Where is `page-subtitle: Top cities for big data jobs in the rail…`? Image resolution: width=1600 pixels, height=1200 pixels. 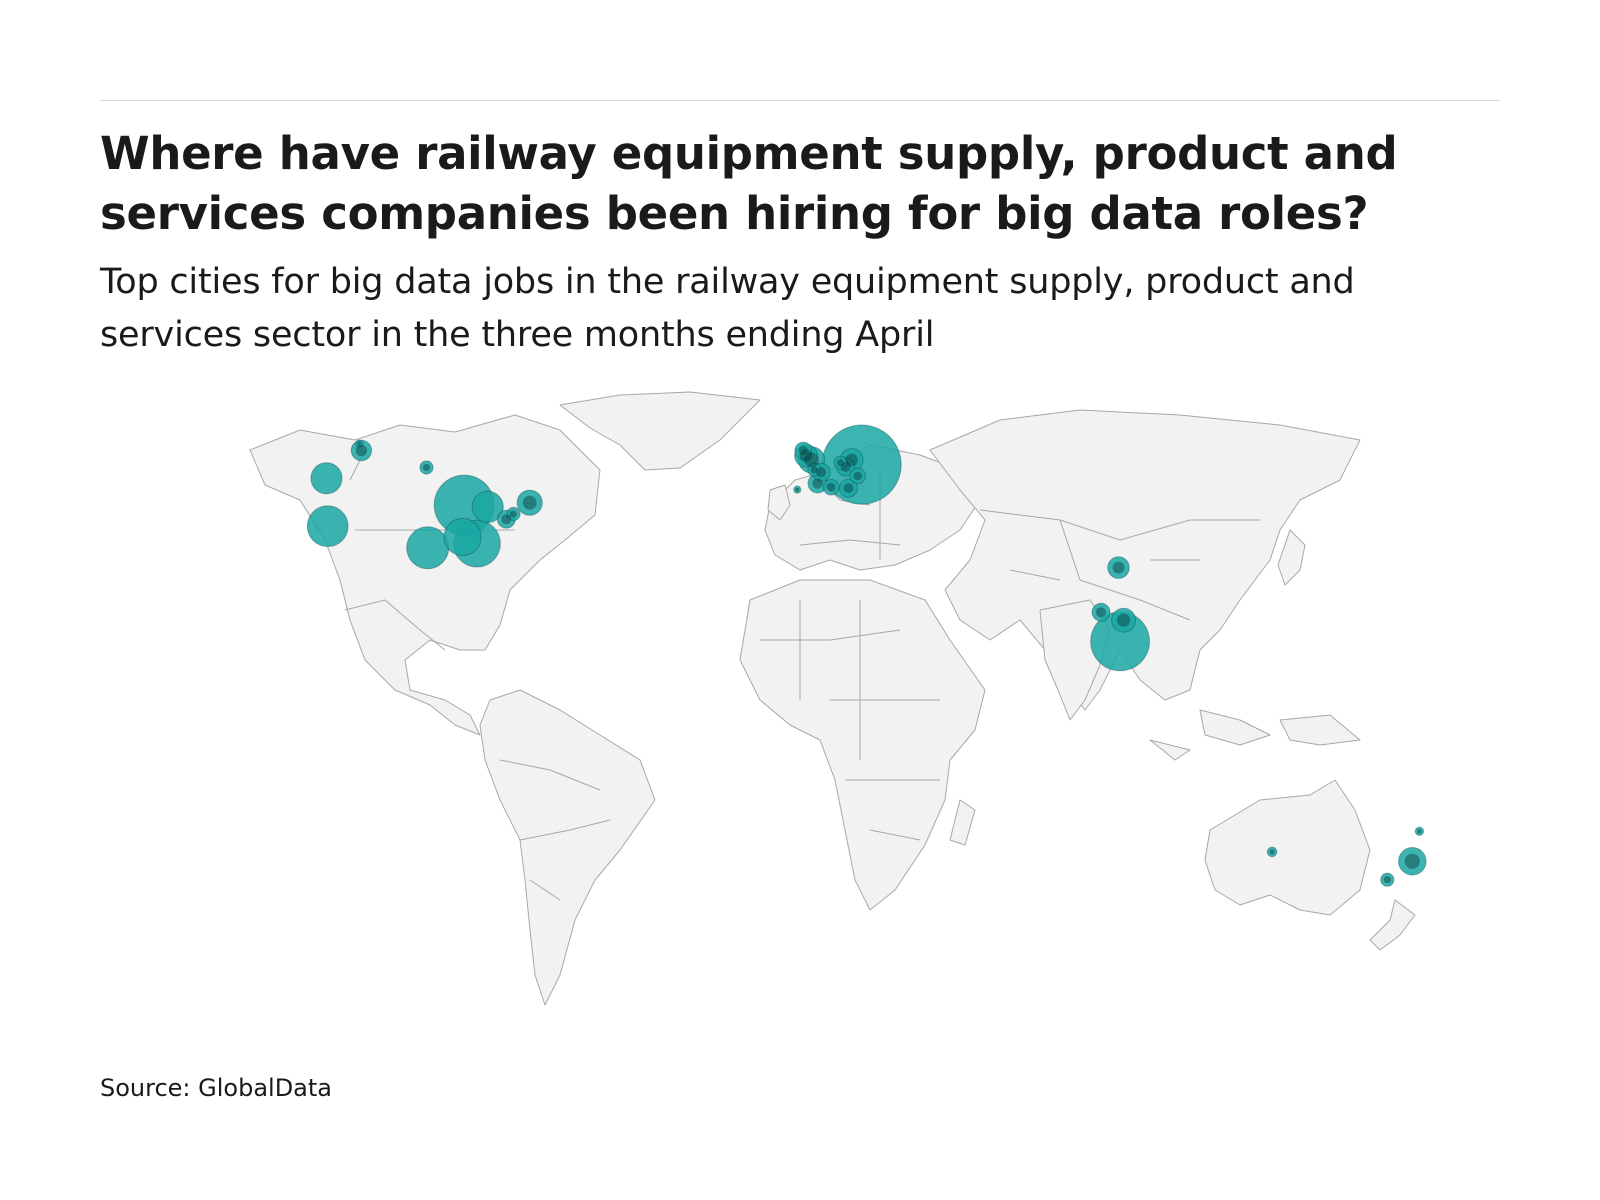 page-subtitle: Top cities for big data jobs in the rail… is located at coordinates (727, 308).